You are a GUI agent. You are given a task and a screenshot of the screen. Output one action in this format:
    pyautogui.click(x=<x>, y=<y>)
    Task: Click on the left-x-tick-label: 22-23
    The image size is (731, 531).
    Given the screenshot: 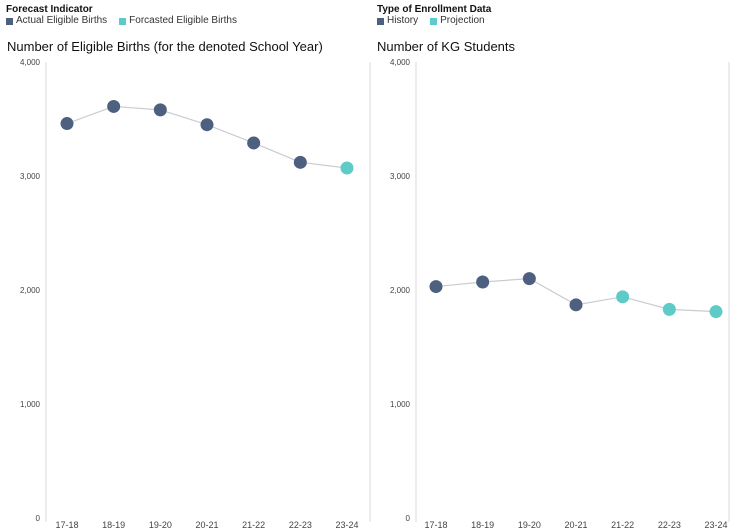 What is the action you would take?
    pyautogui.click(x=300, y=525)
    